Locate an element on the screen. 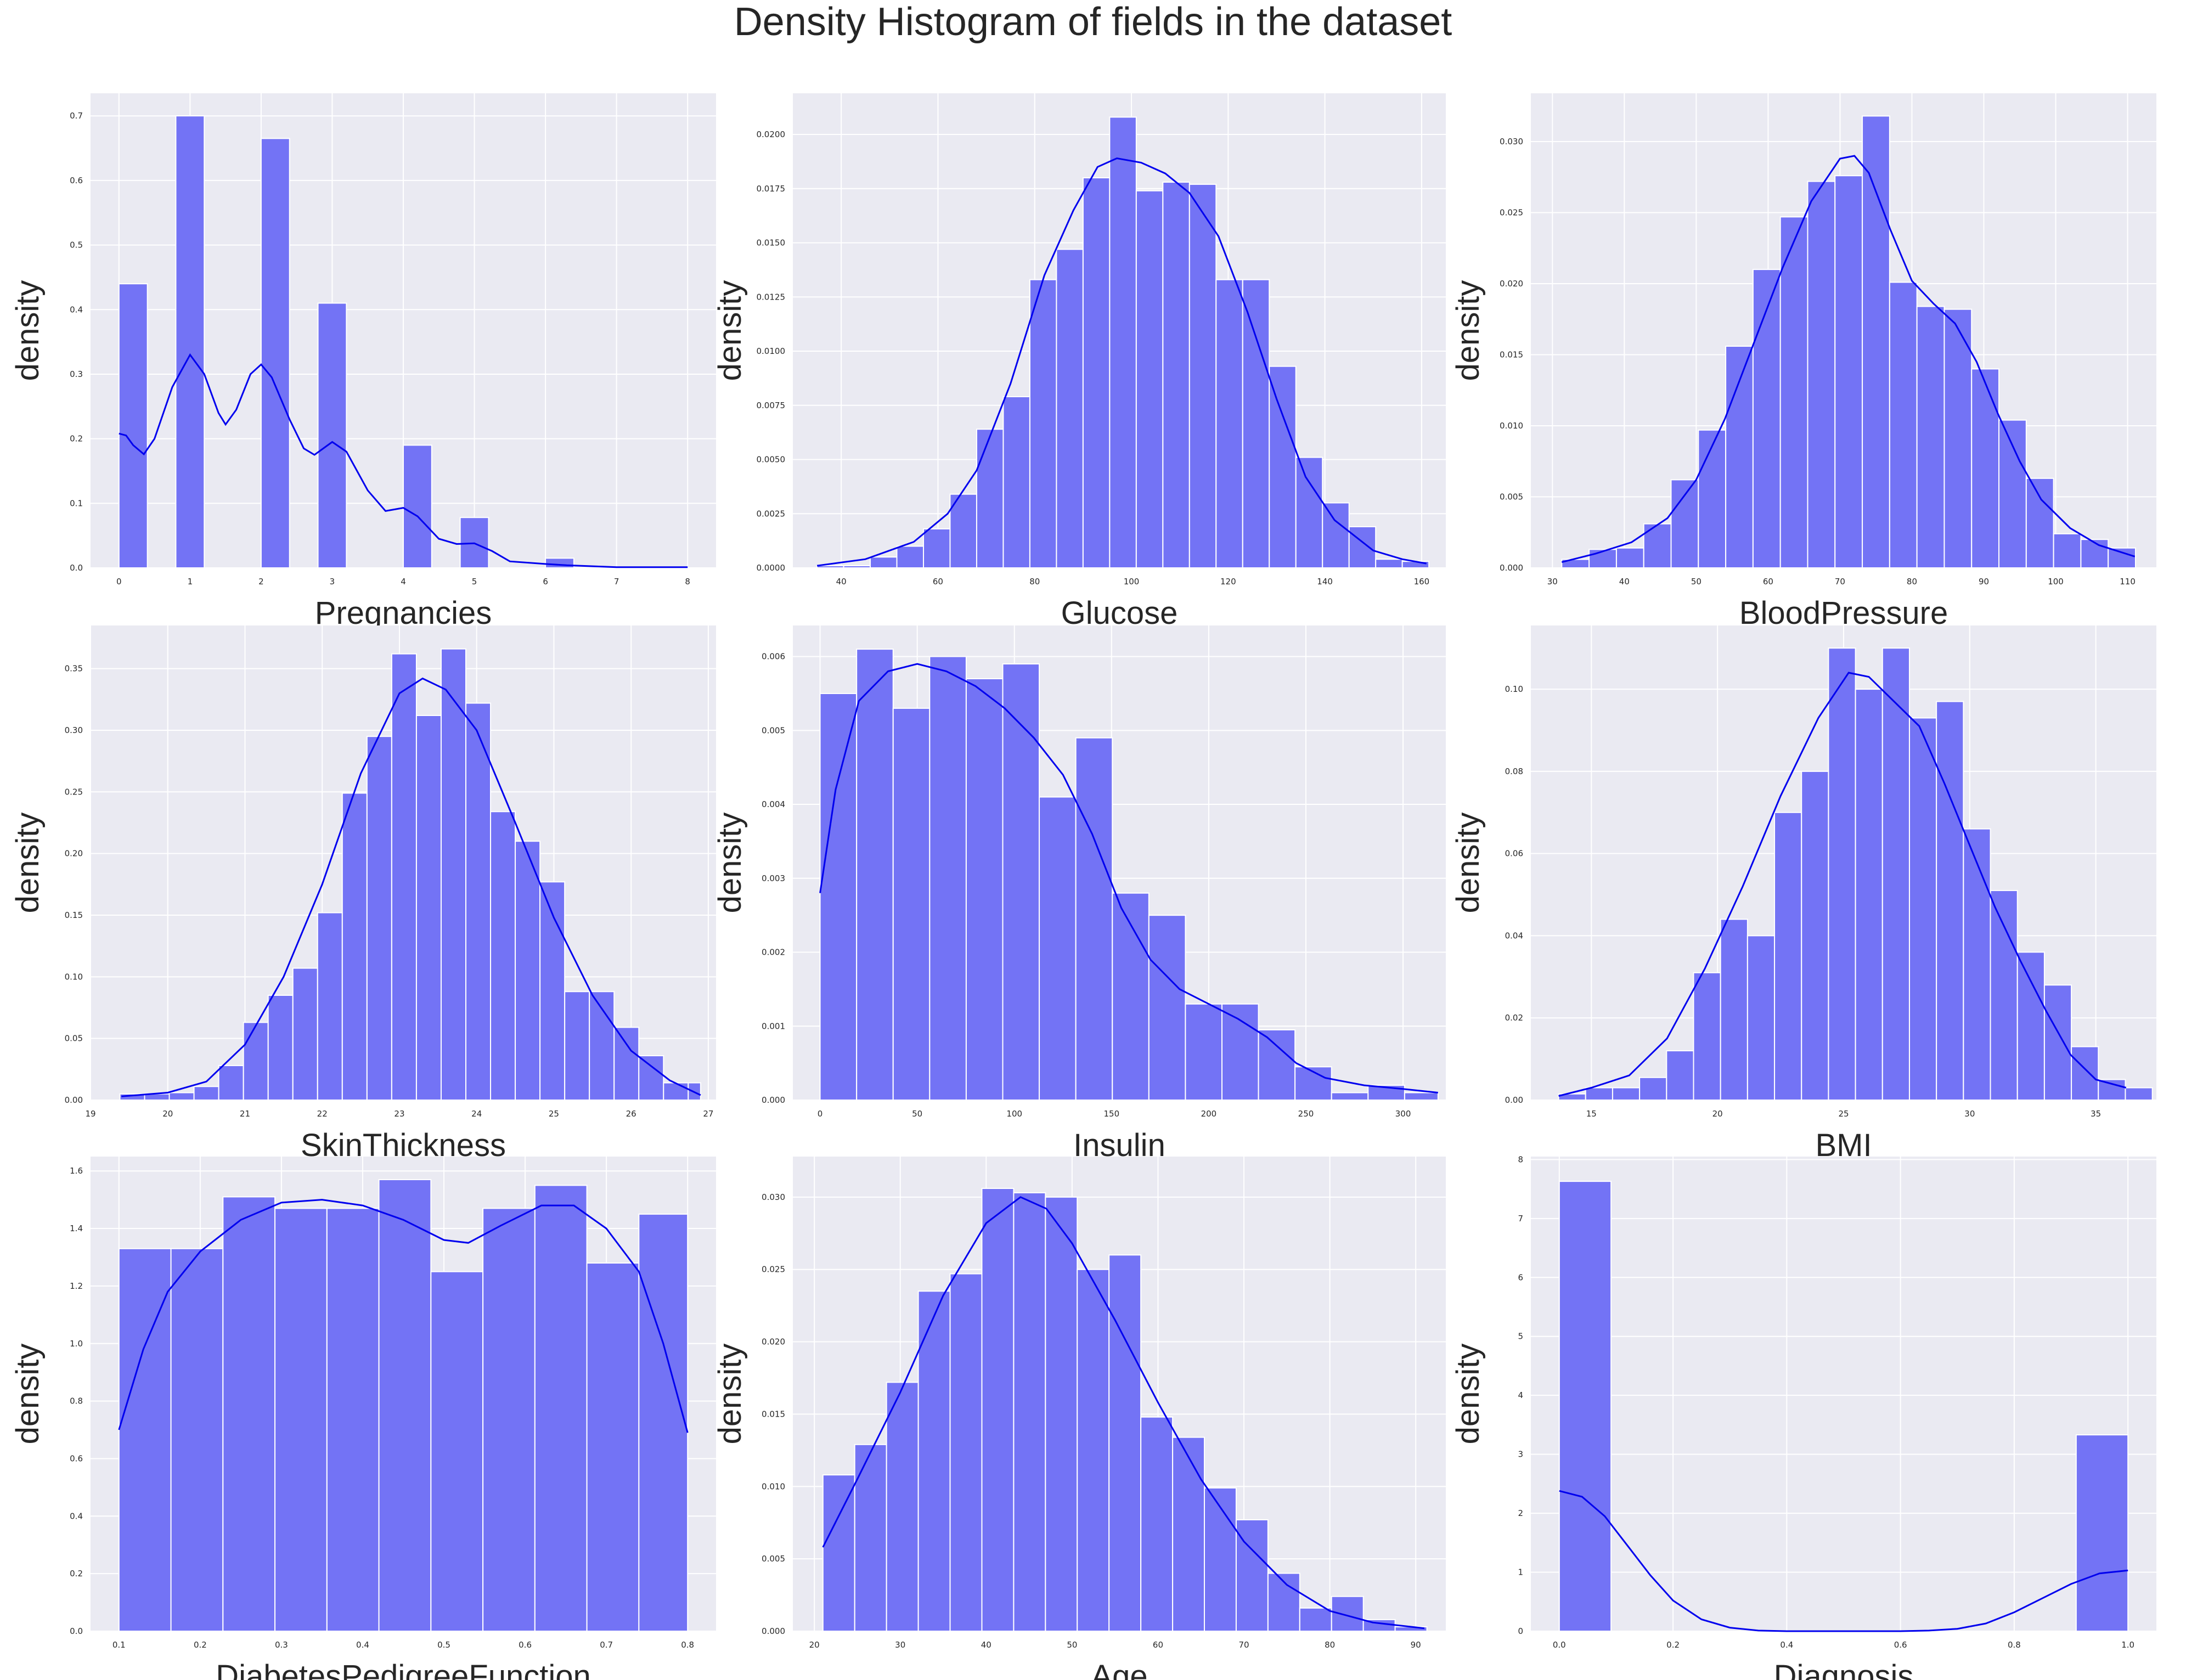 The width and height of the screenshot is (2186, 1680). y-tick-label: 0.000 is located at coordinates (1511, 568).